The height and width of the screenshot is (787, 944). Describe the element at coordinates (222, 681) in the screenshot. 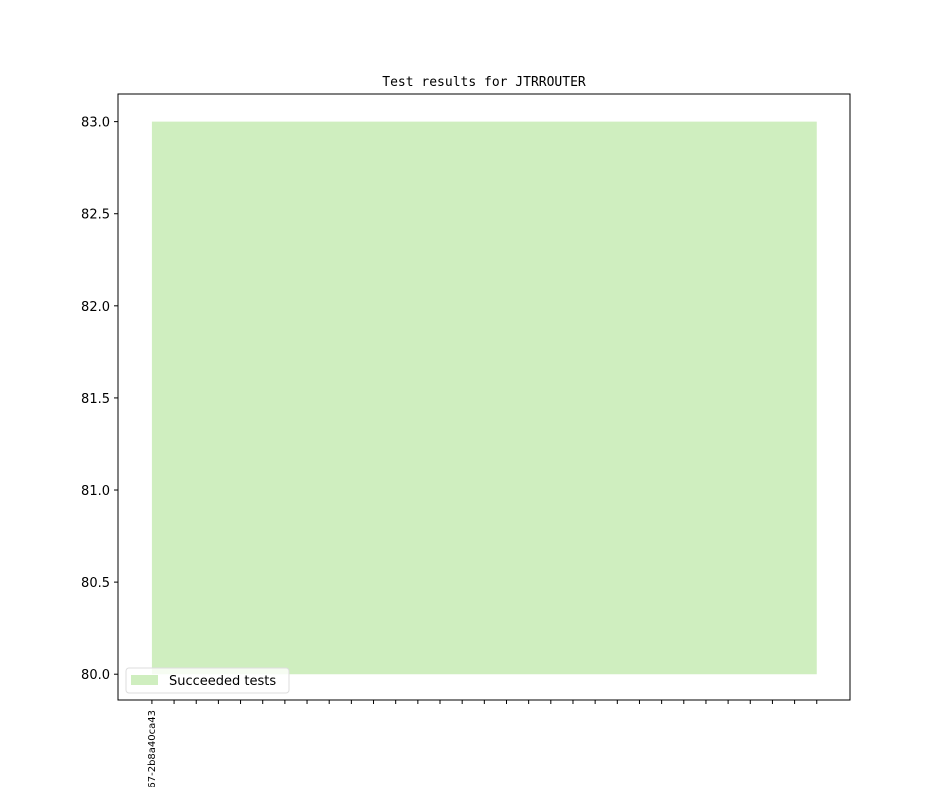

I see `legend-label: Succeeded tests` at that location.